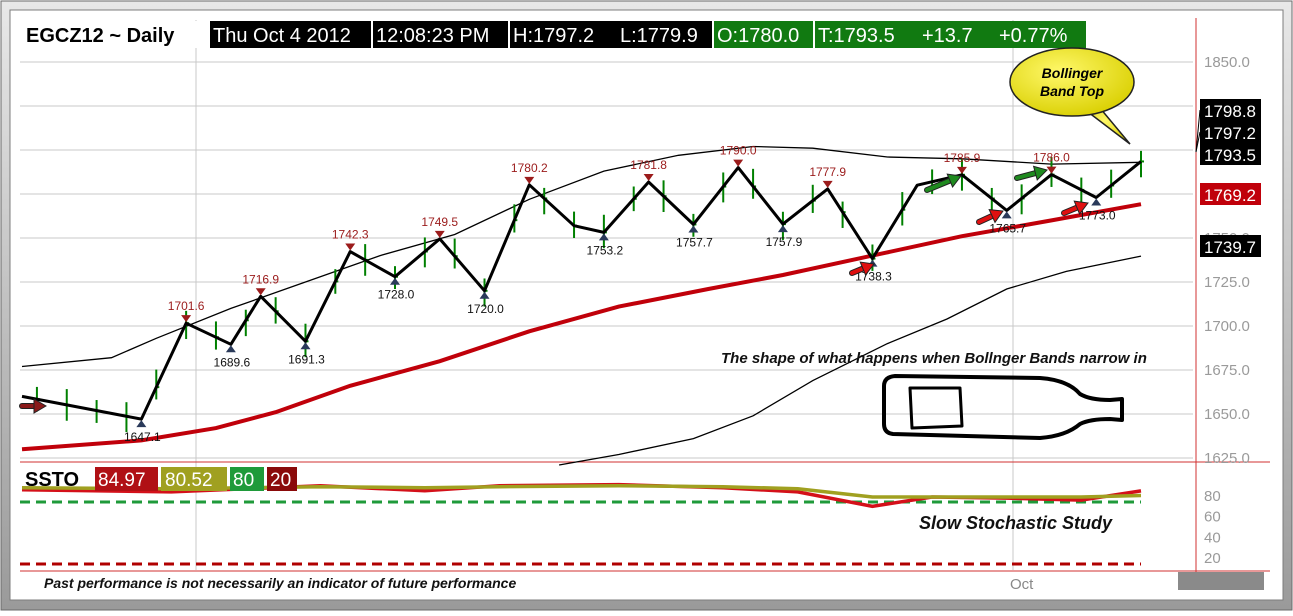  Describe the element at coordinates (758, 36) in the screenshot. I see `open-text: O:1780.0` at that location.